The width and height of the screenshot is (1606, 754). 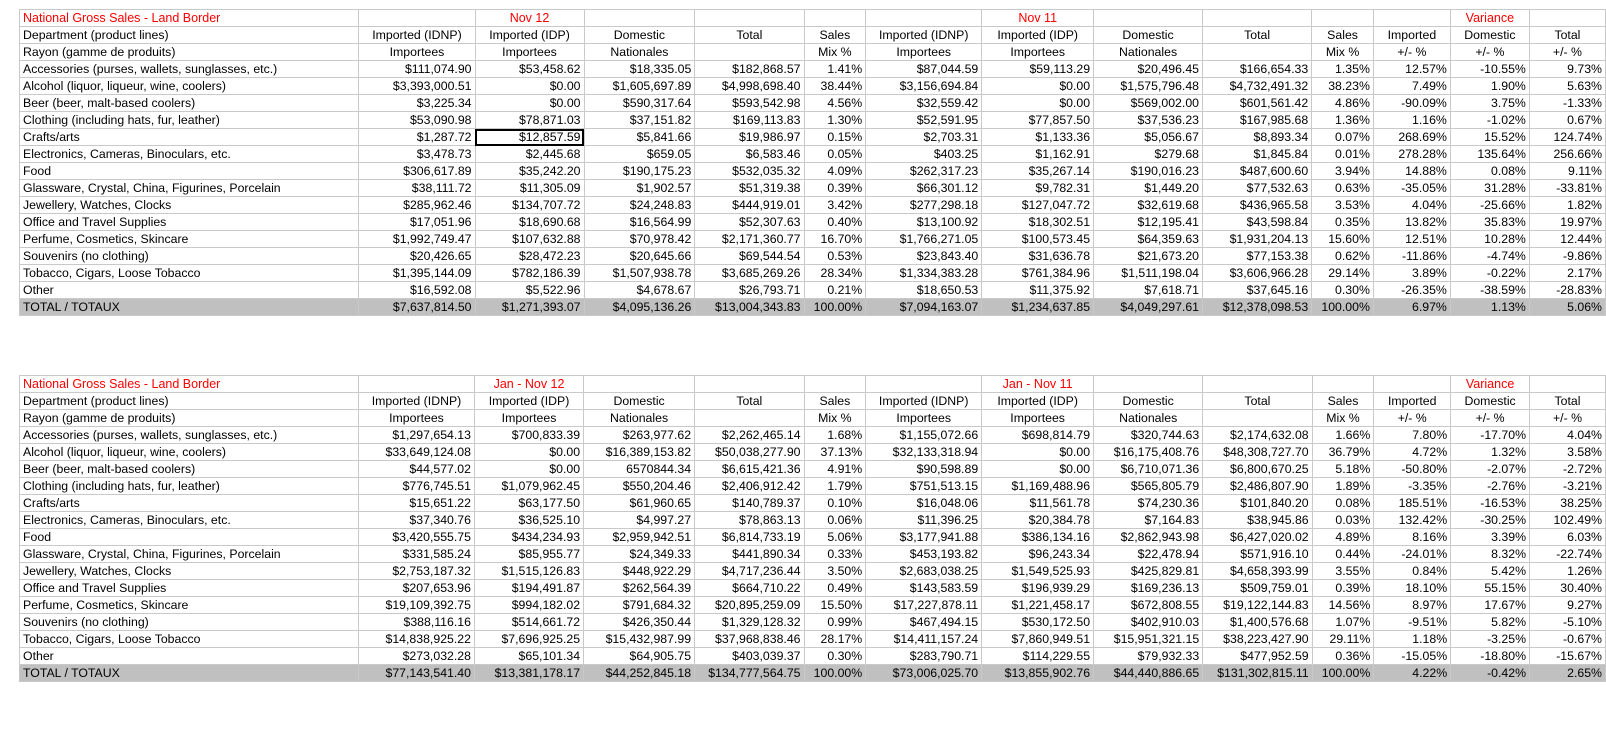 What do you see at coordinates (639, 452) in the screenshot?
I see `cell-current-domestic: $16,389,153.82` at bounding box center [639, 452].